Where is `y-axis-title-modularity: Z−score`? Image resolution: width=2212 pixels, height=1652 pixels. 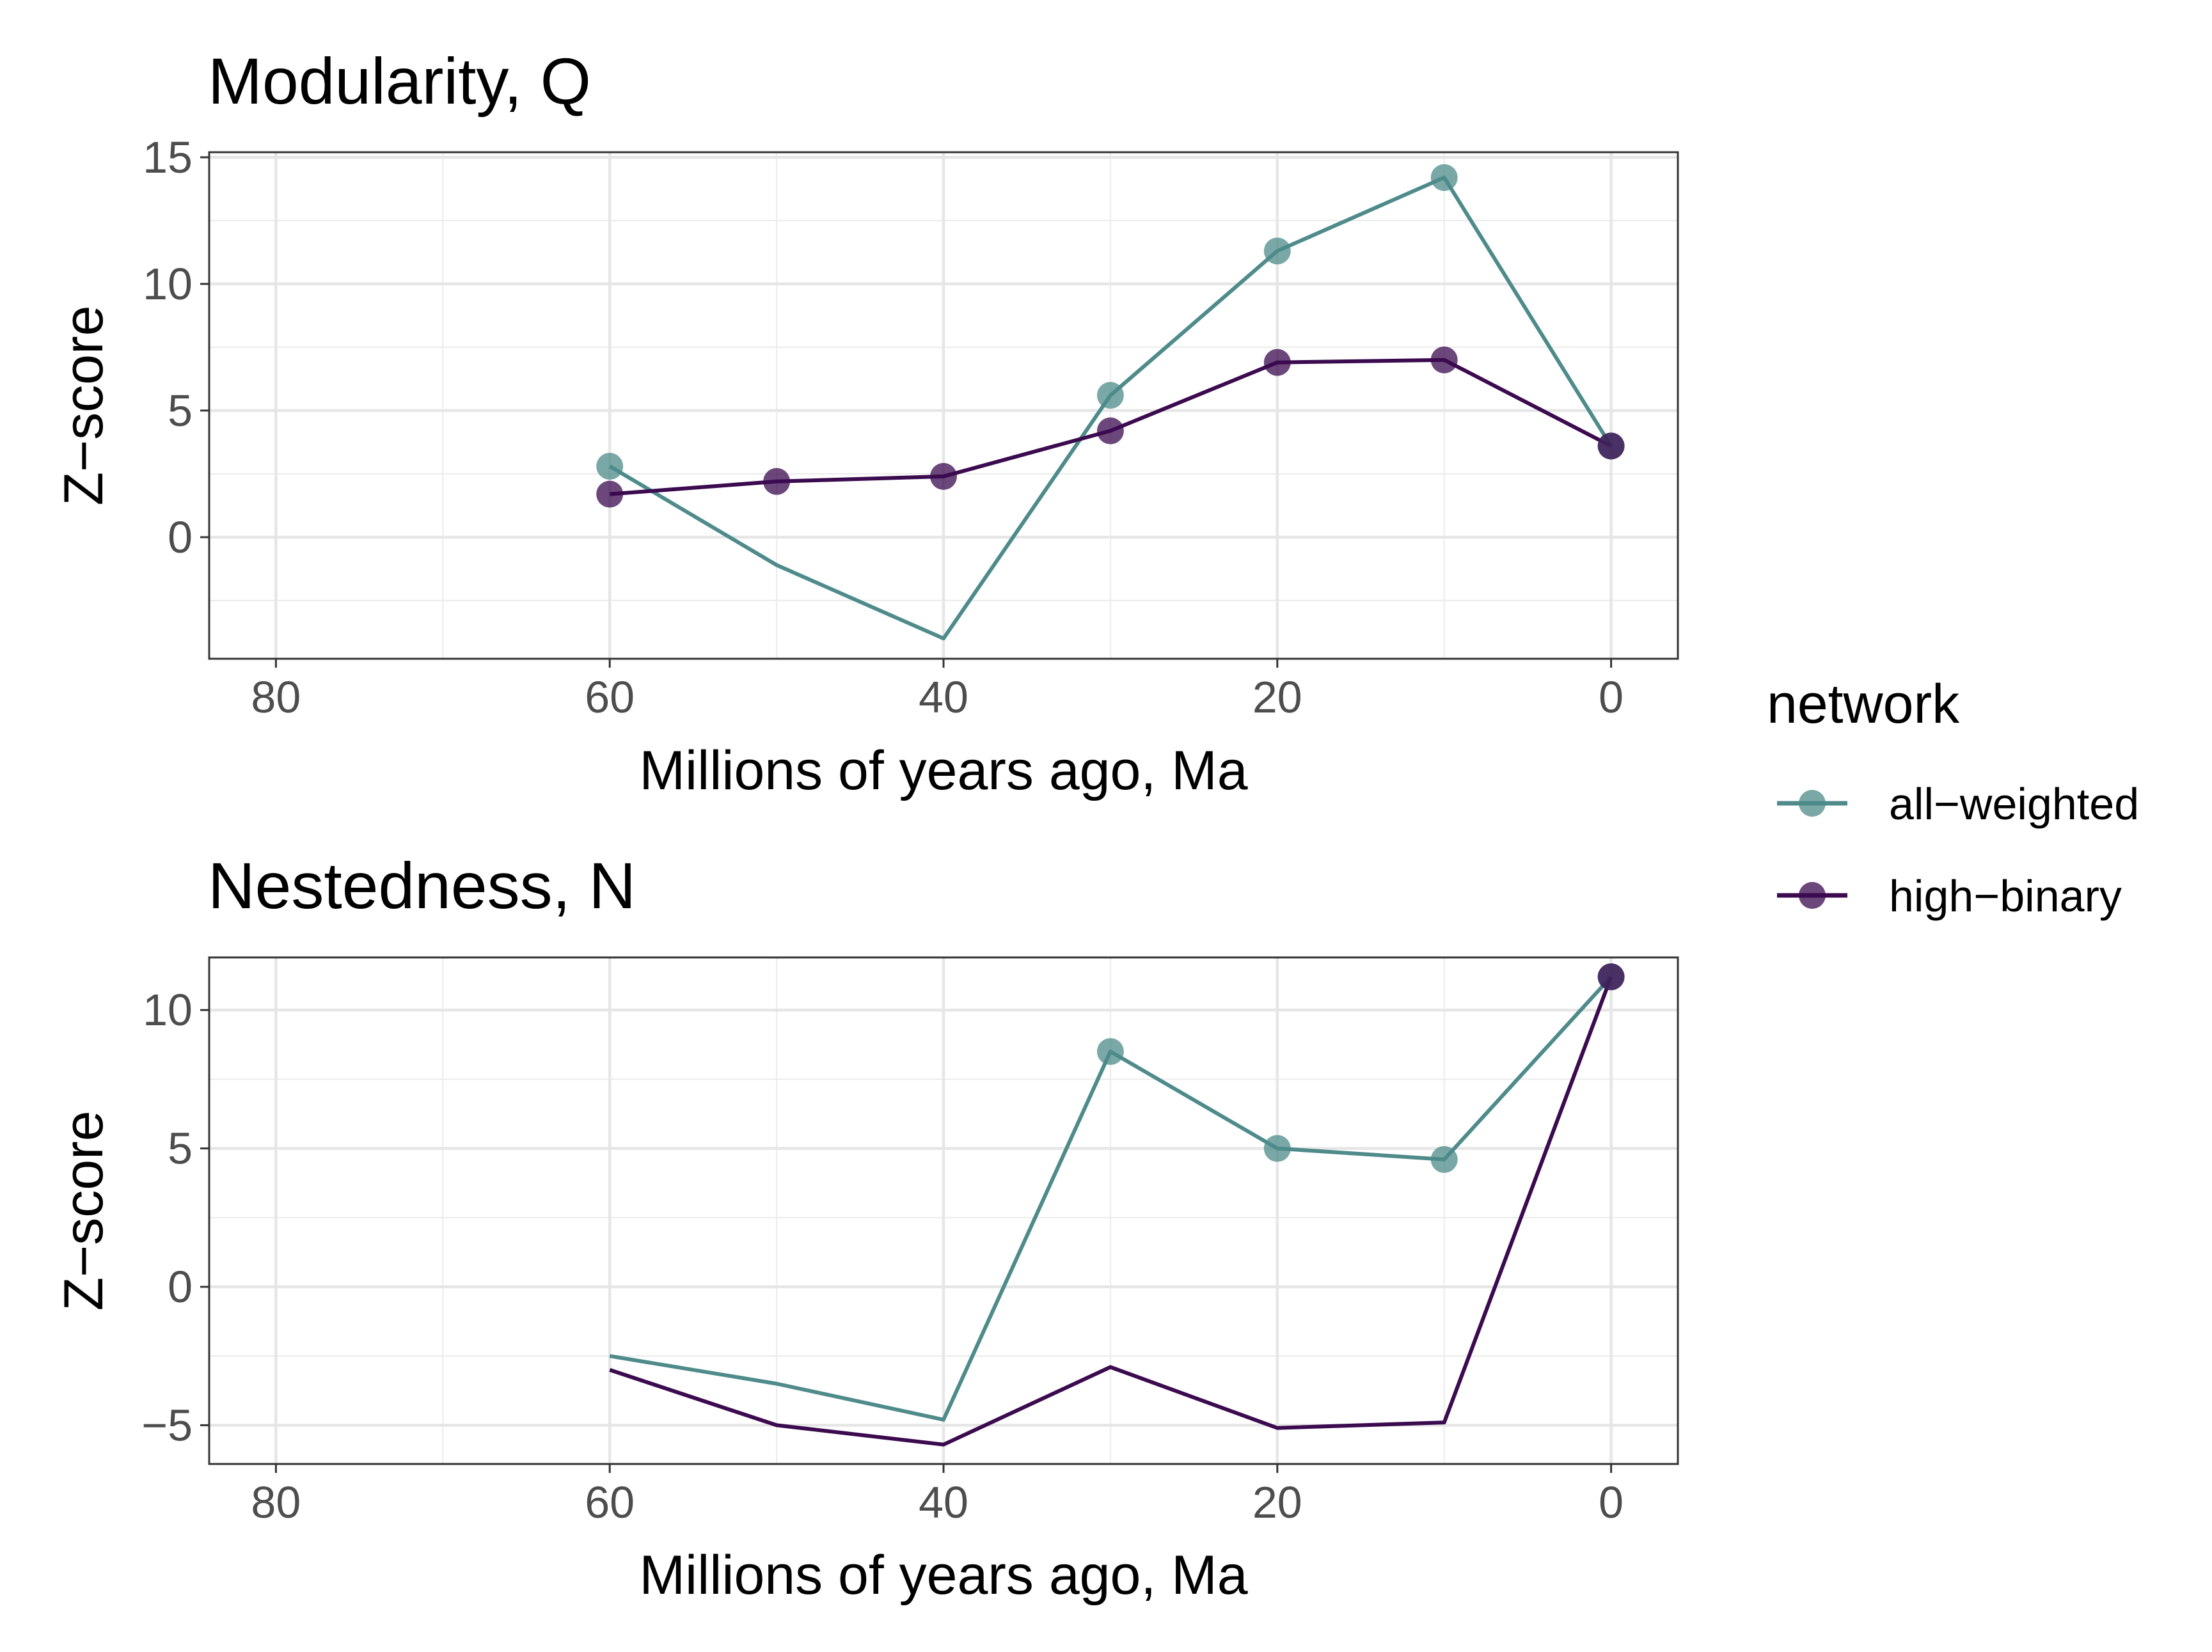 y-axis-title-modularity: Z−score is located at coordinates (84, 405).